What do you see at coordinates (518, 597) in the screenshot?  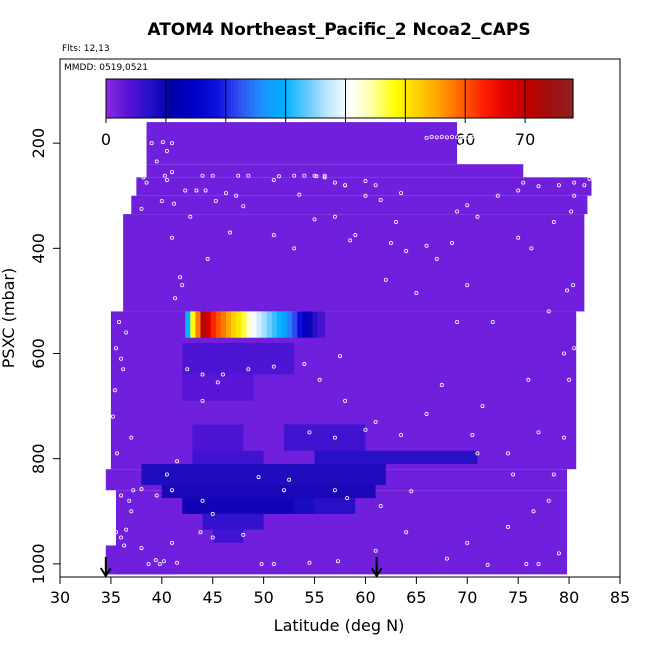 I see `x-tick-label: 75` at bounding box center [518, 597].